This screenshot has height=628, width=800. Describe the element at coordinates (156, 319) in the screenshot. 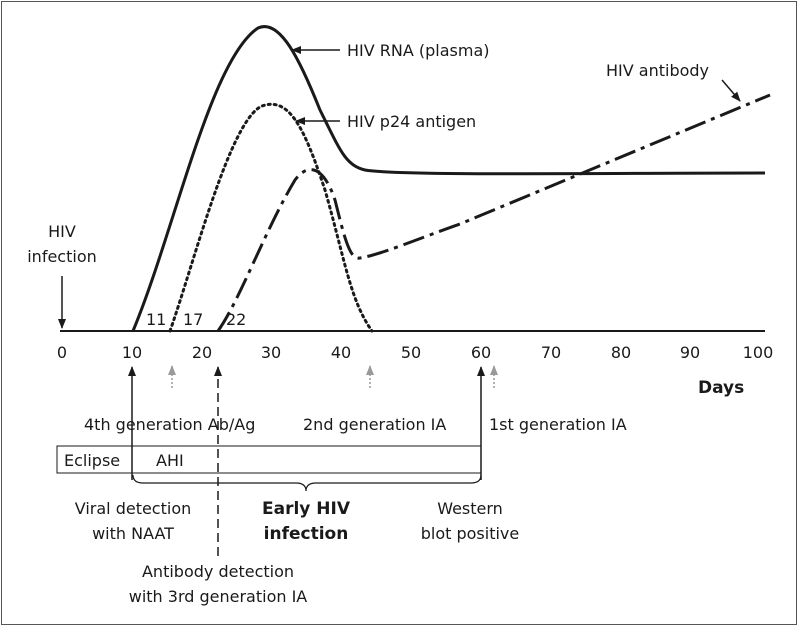

I see `onset-day-rna: 11` at that location.